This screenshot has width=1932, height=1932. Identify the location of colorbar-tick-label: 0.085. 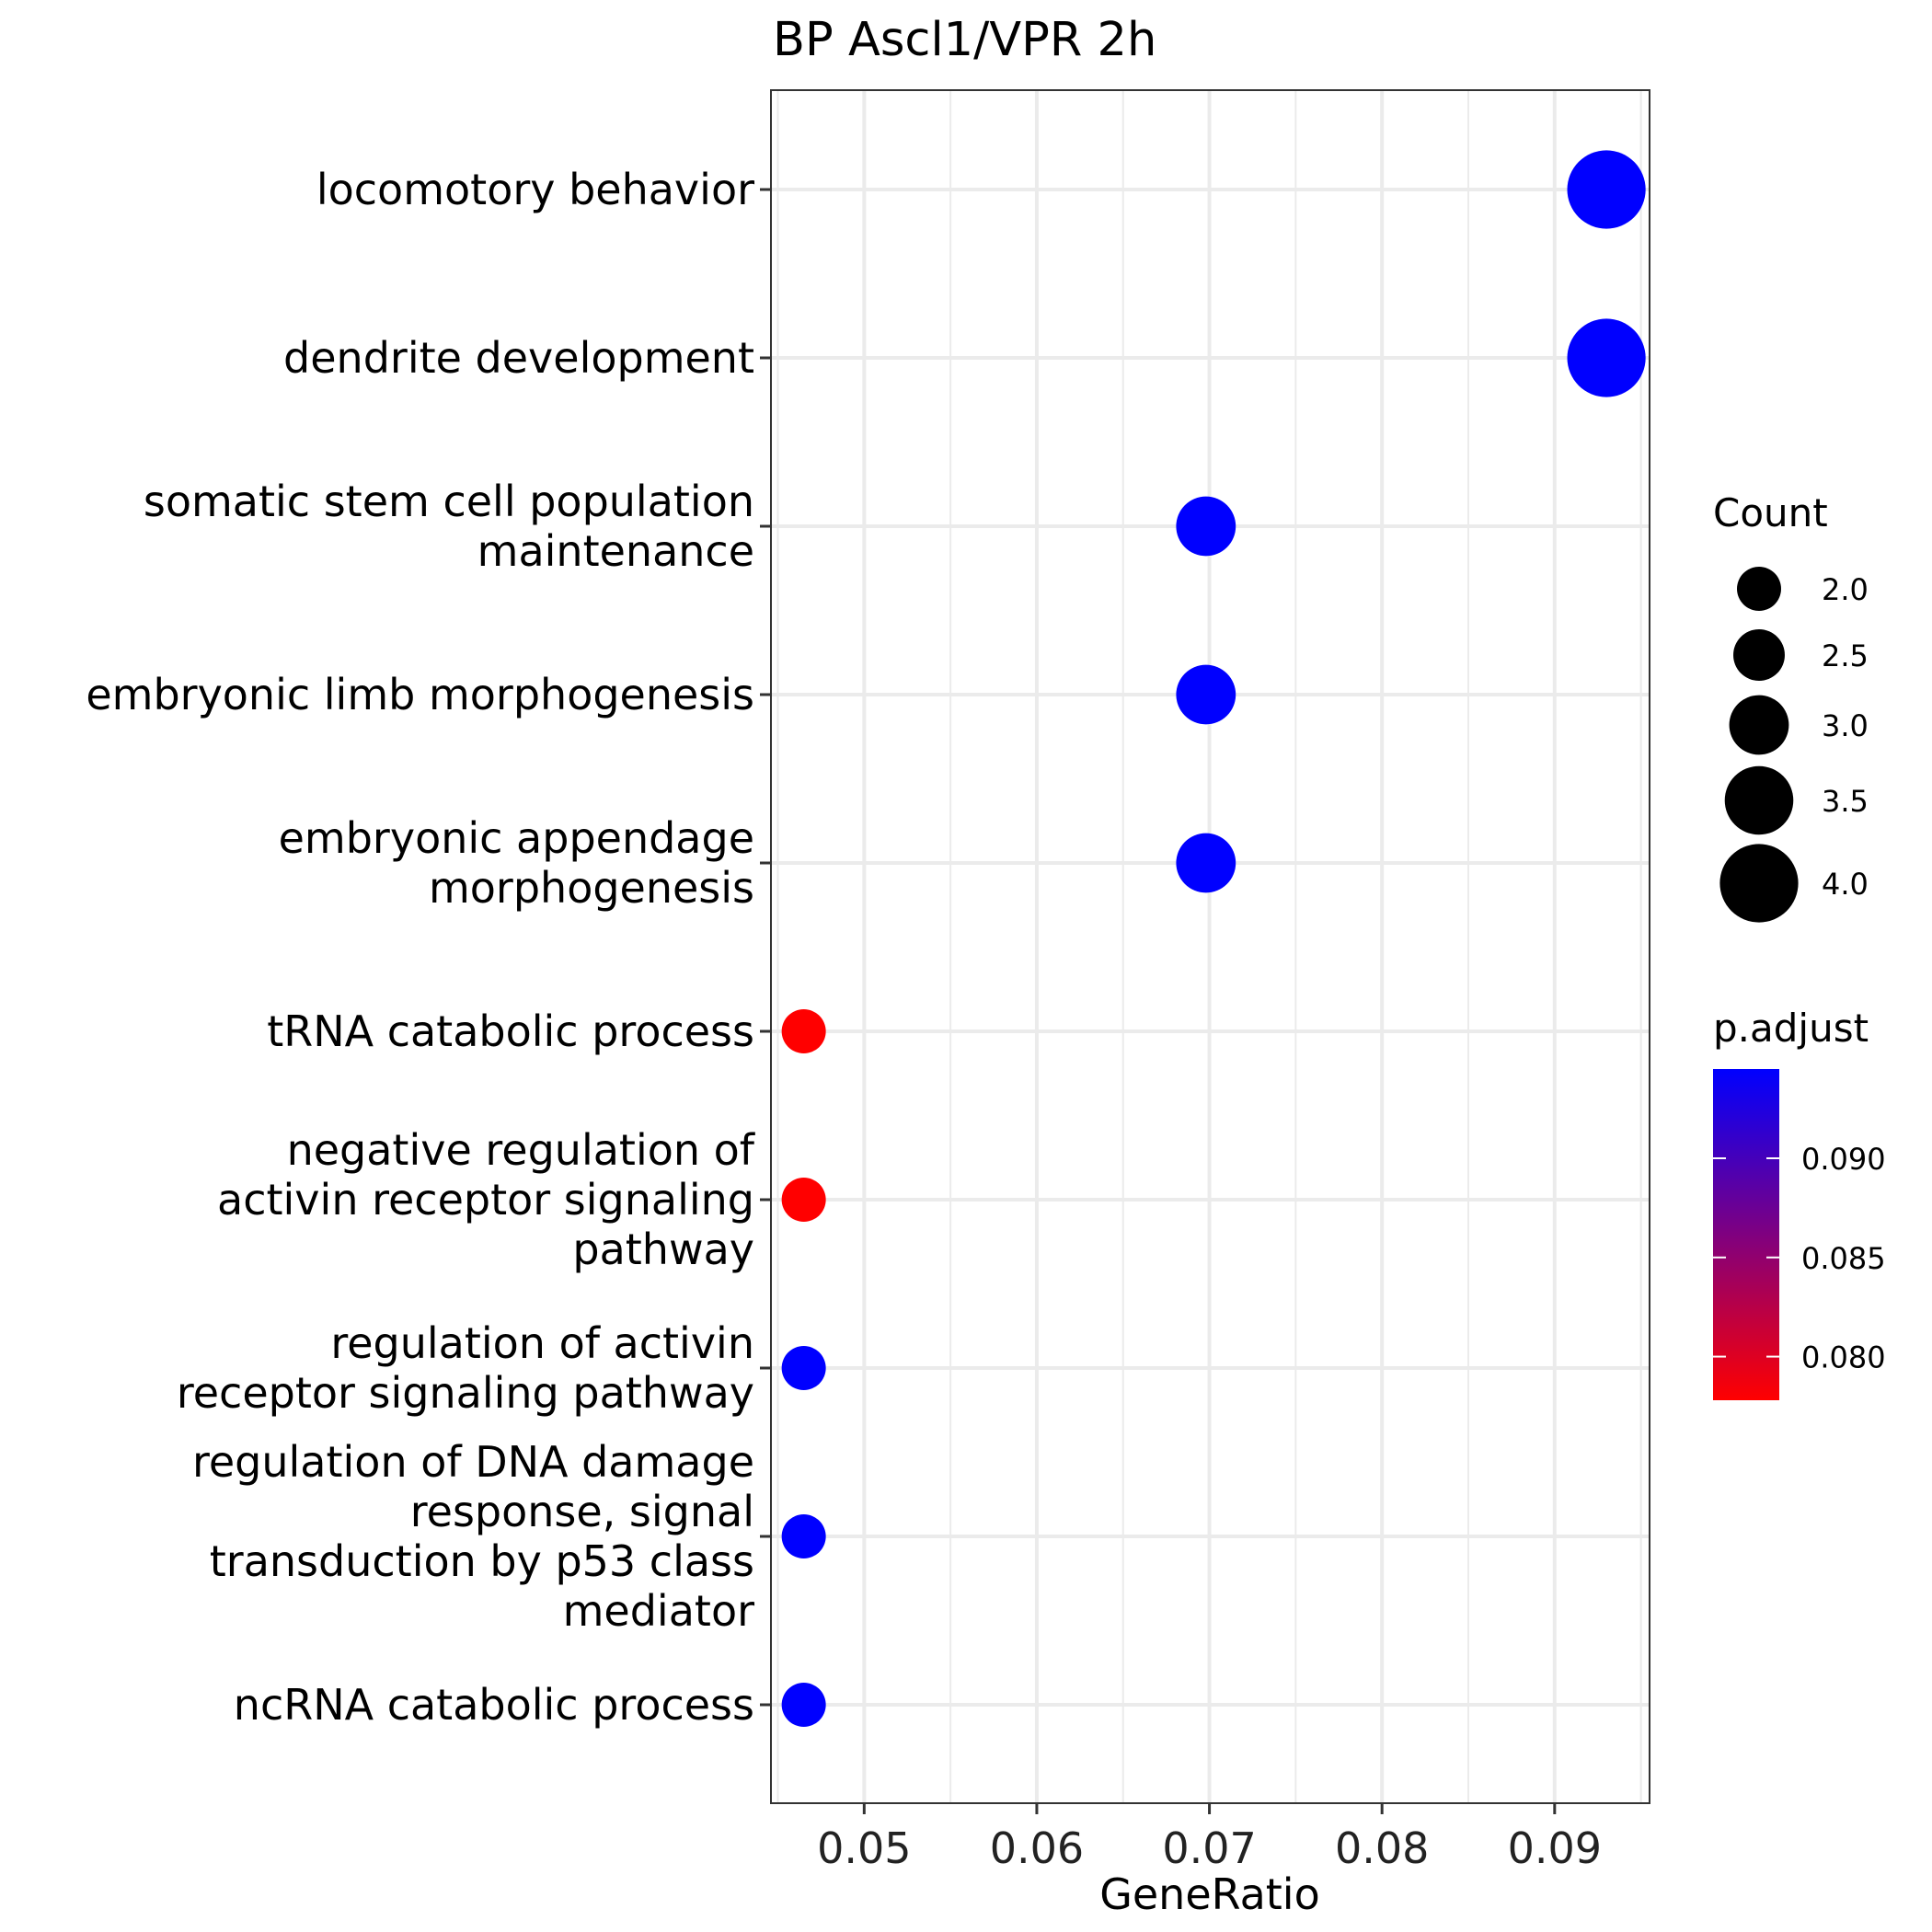
(1843, 1258).